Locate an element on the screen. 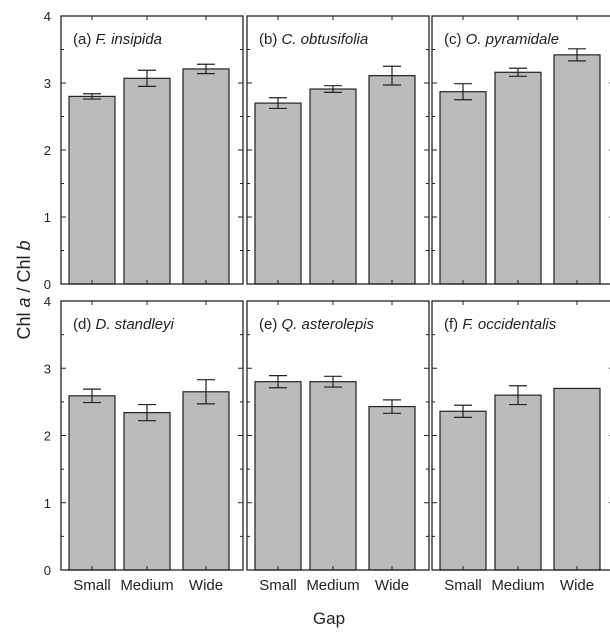  panel-species: F. occidentalis is located at coordinates (509, 324).